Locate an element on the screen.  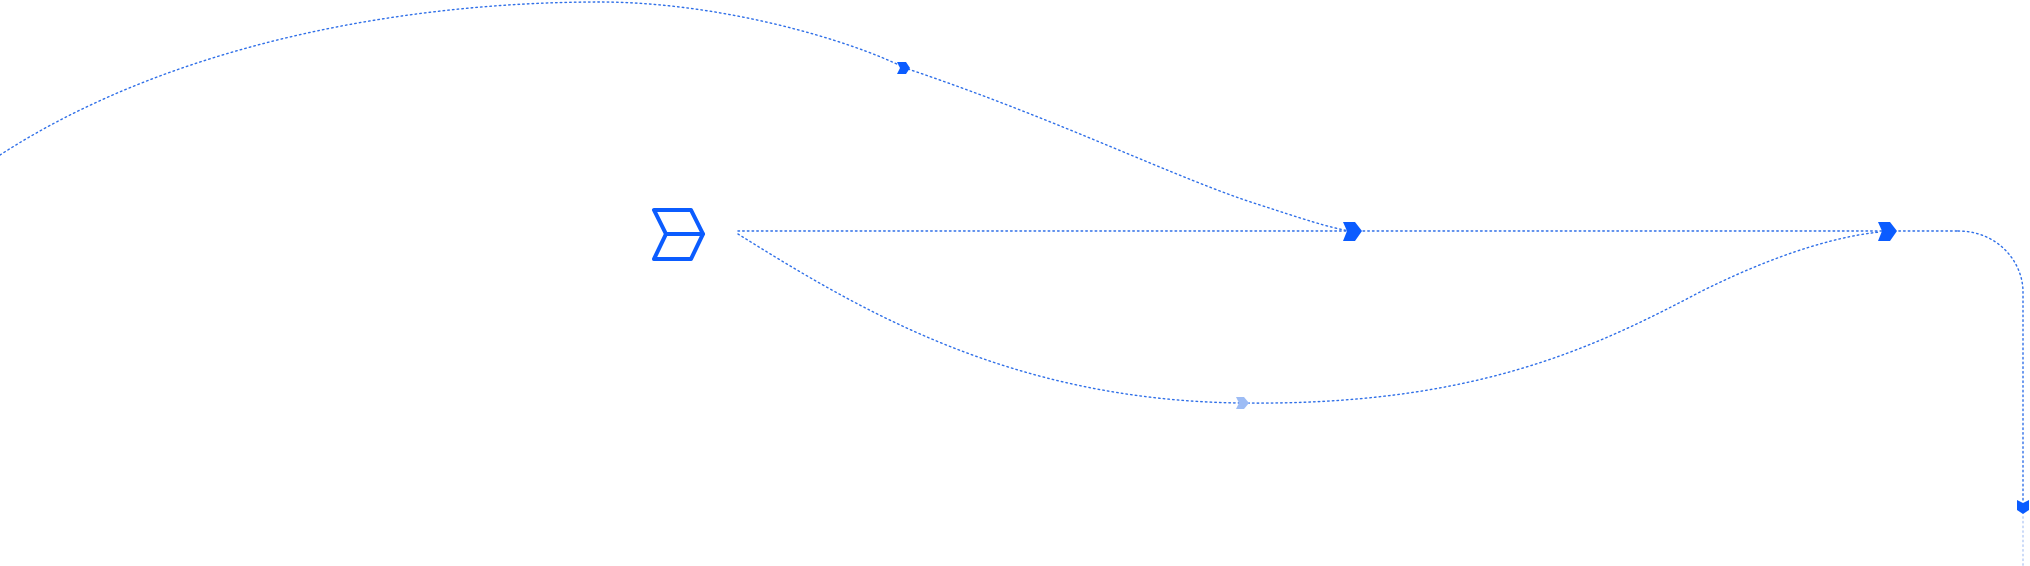
chevron-stack-logo-icon is located at coordinates (678, 234).